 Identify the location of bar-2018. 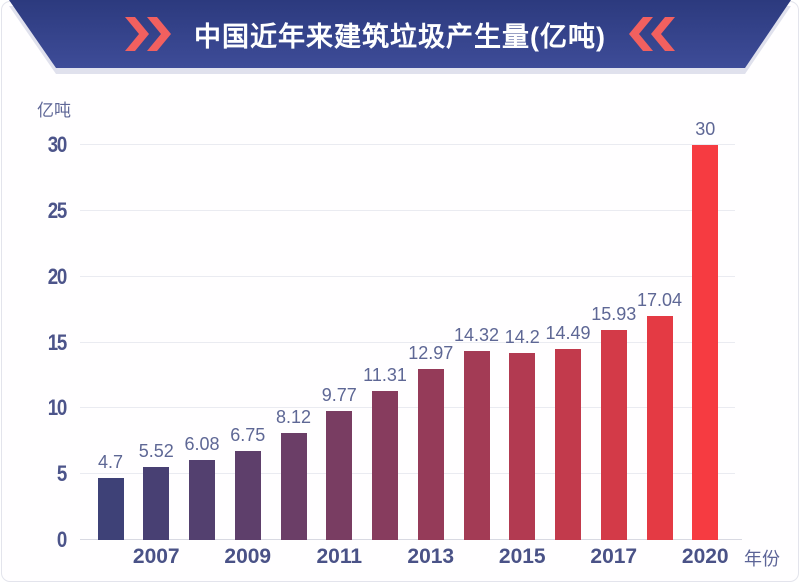
(659, 427).